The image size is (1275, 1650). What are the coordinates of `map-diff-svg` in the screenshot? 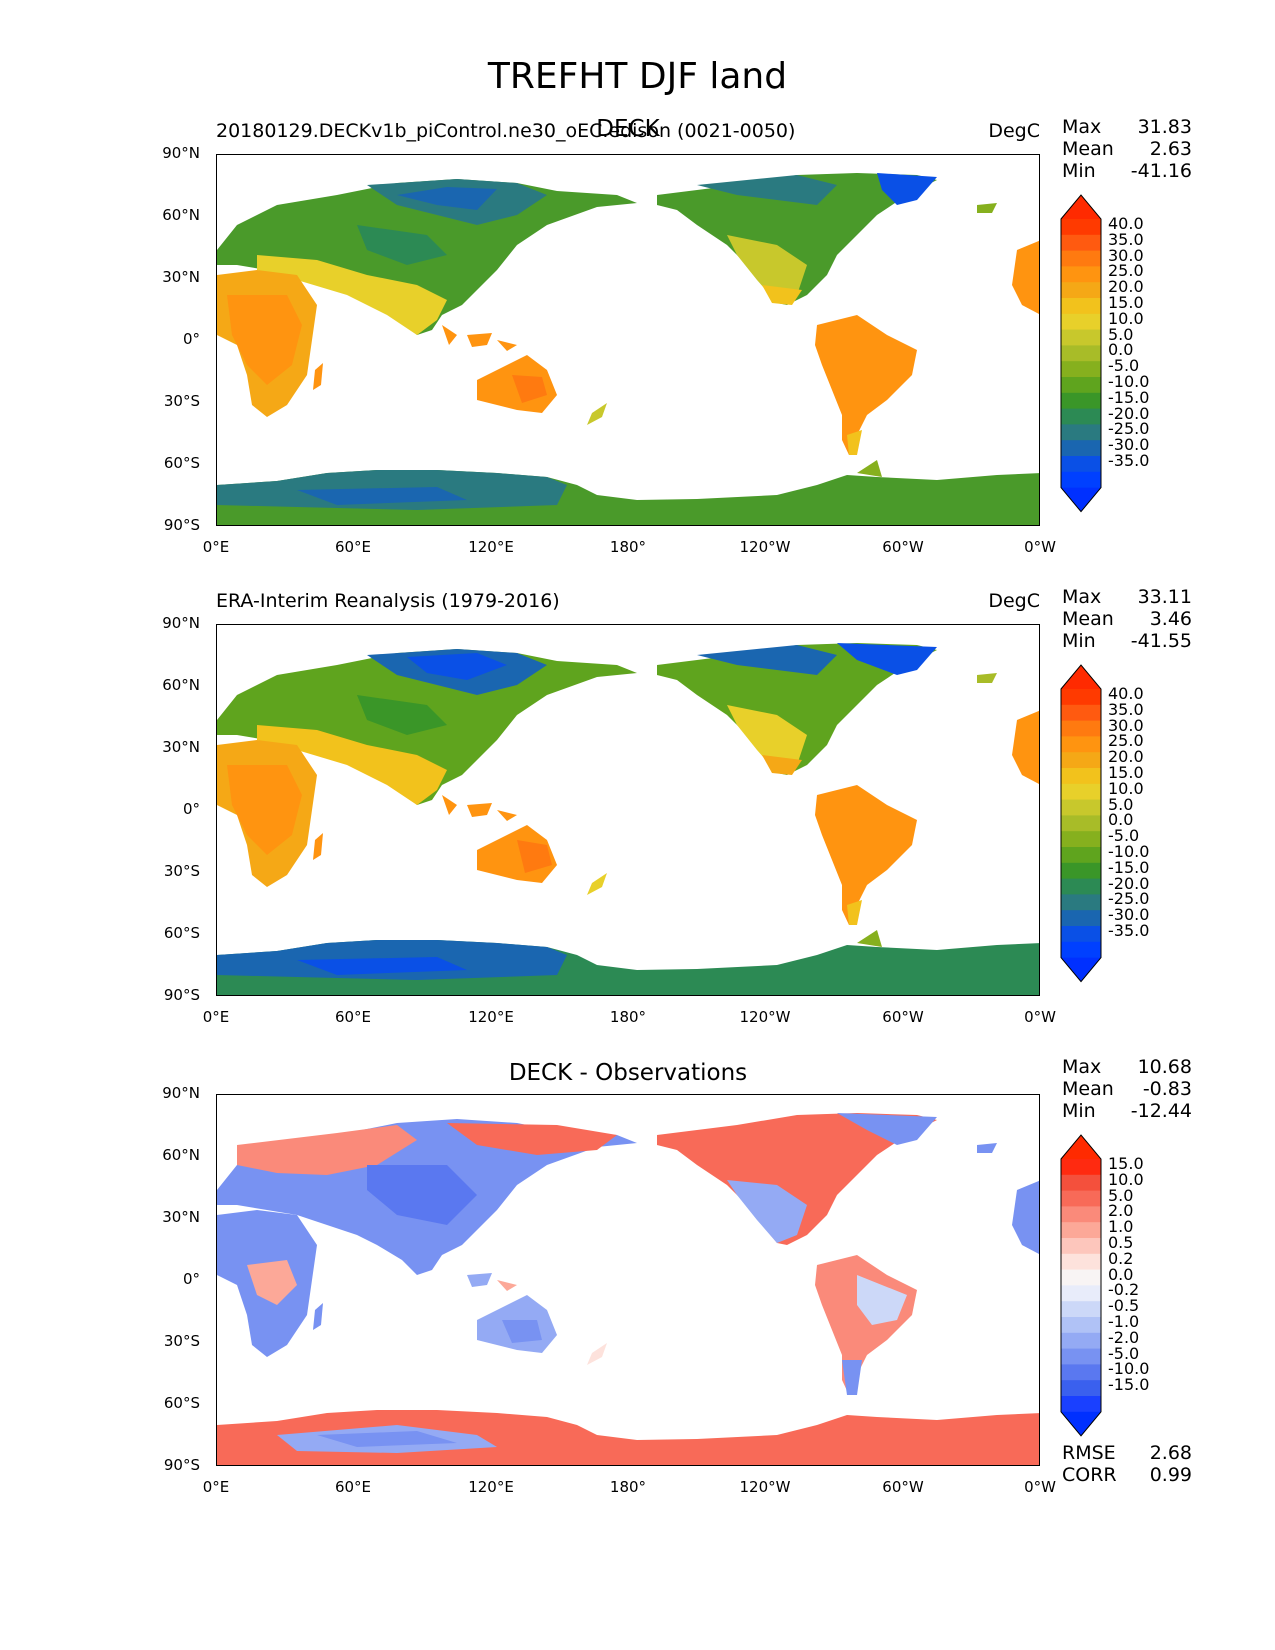 It's located at (628, 1289).